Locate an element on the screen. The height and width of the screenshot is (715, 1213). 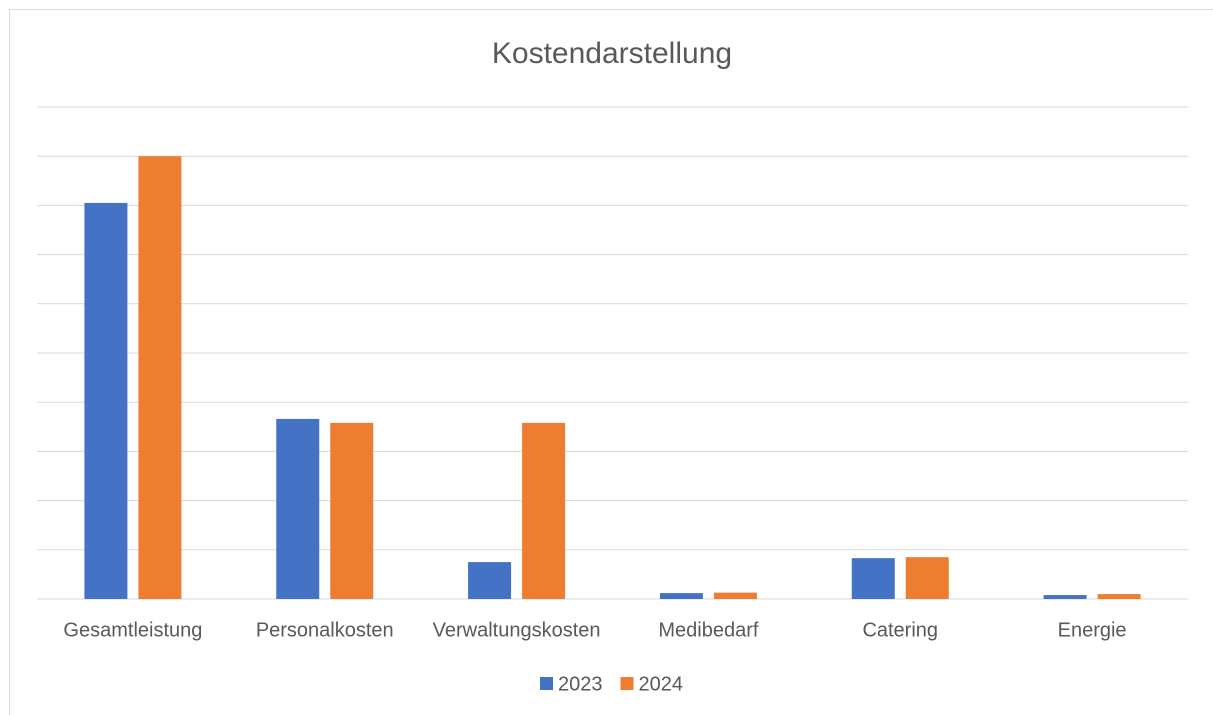
x-tick-label: Personalkosten is located at coordinates (325, 630).